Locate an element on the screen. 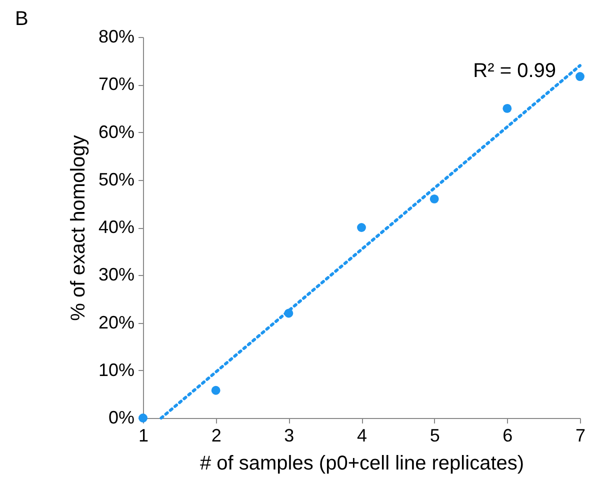 This screenshot has width=591, height=500. y-tick-label: 30% is located at coordinates (116, 274).